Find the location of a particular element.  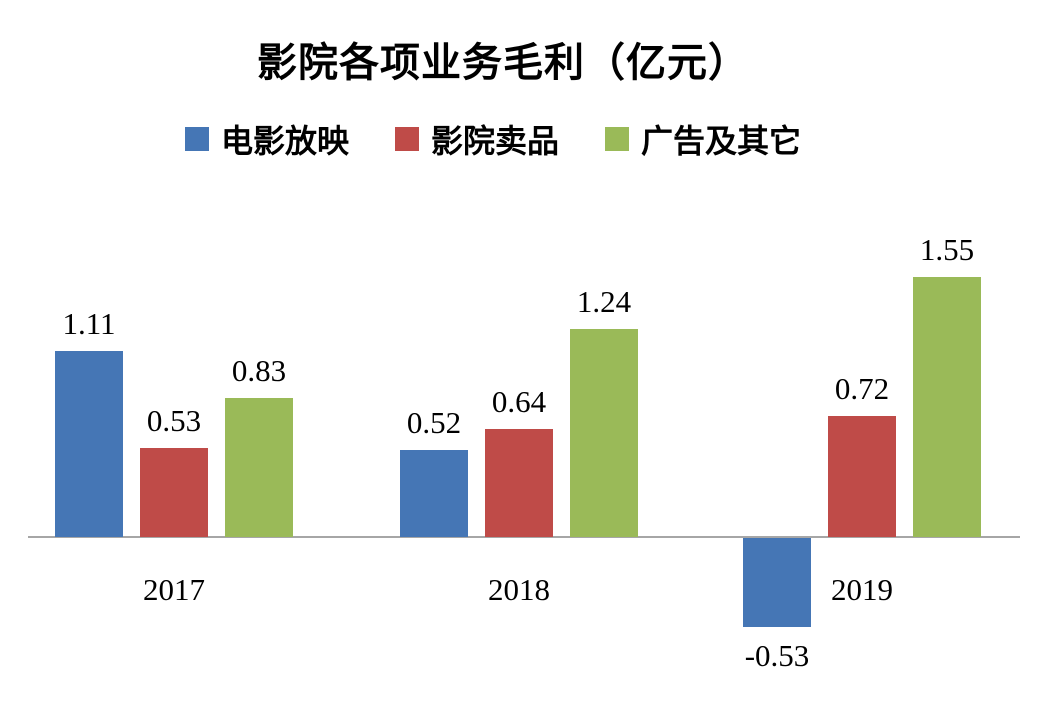

value-label-2017-series-1: 0.53 is located at coordinates (174, 420).